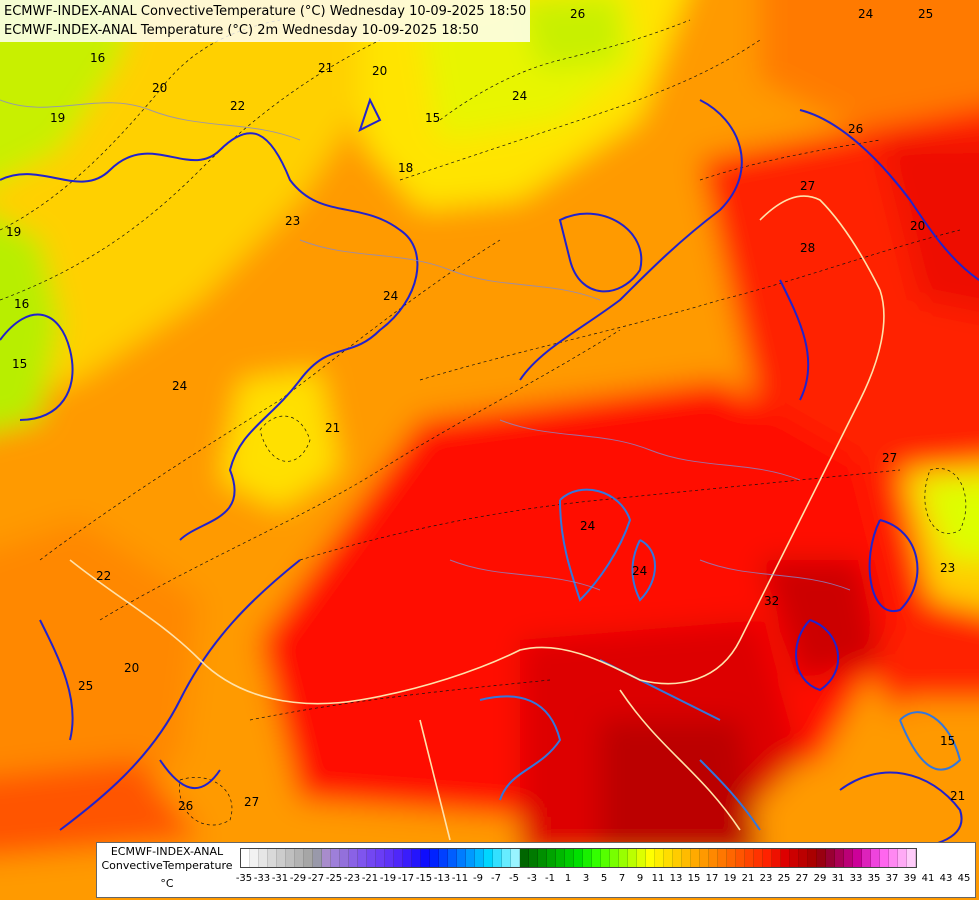 Image resolution: width=979 pixels, height=900 pixels. What do you see at coordinates (244, 878) in the screenshot?
I see `legend-tick: -35` at bounding box center [244, 878].